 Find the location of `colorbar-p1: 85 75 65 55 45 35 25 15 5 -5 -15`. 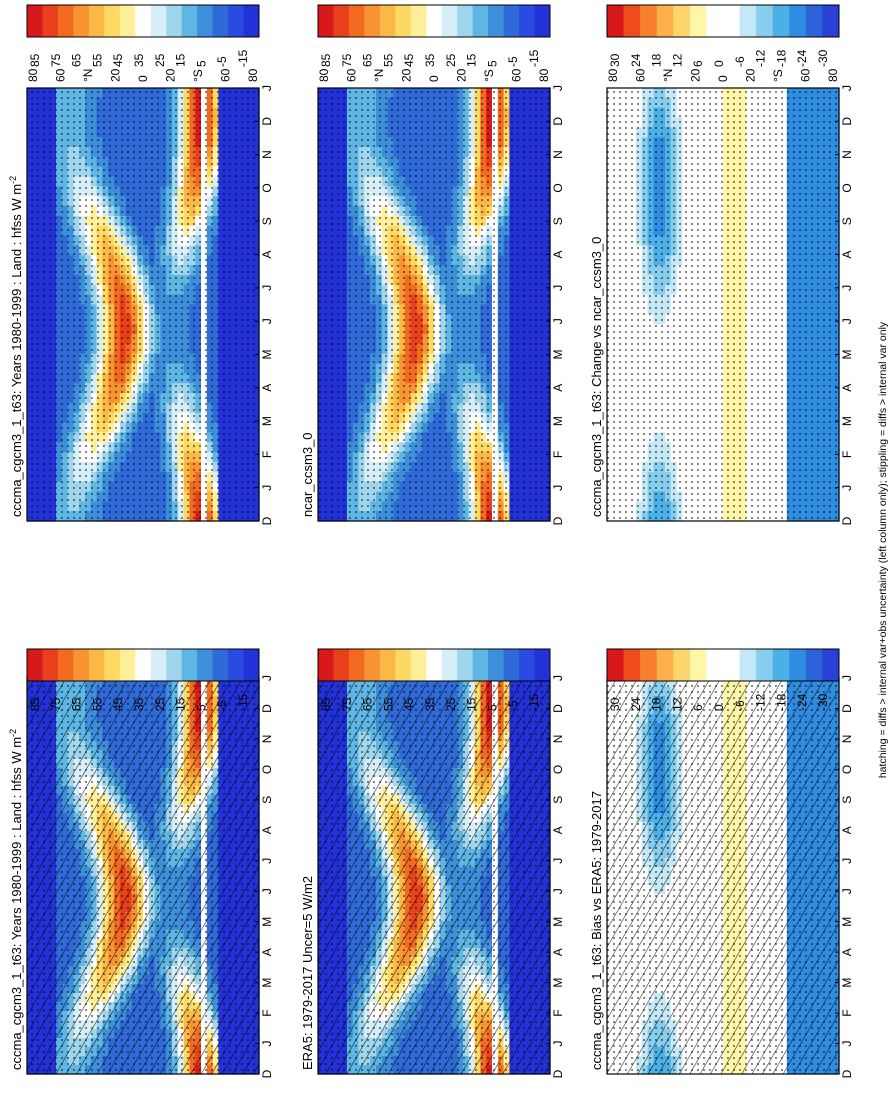

colorbar-p1: 85 75 65 55 45 35 25 15 5 -5 -15 is located at coordinates (143, 679).